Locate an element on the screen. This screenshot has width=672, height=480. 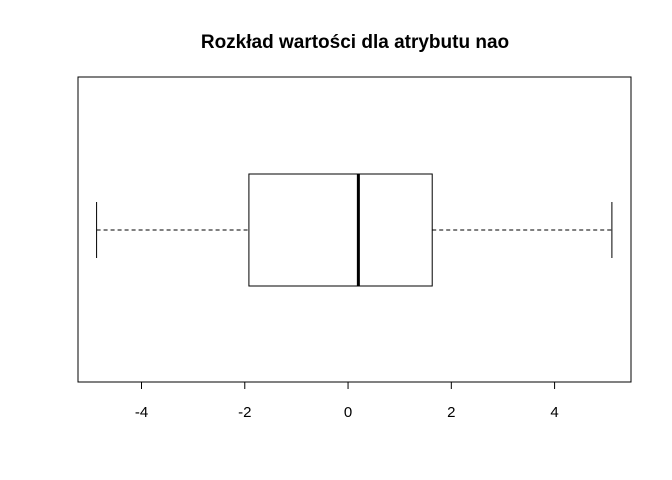
x-tick-label: 0 is located at coordinates (348, 412).